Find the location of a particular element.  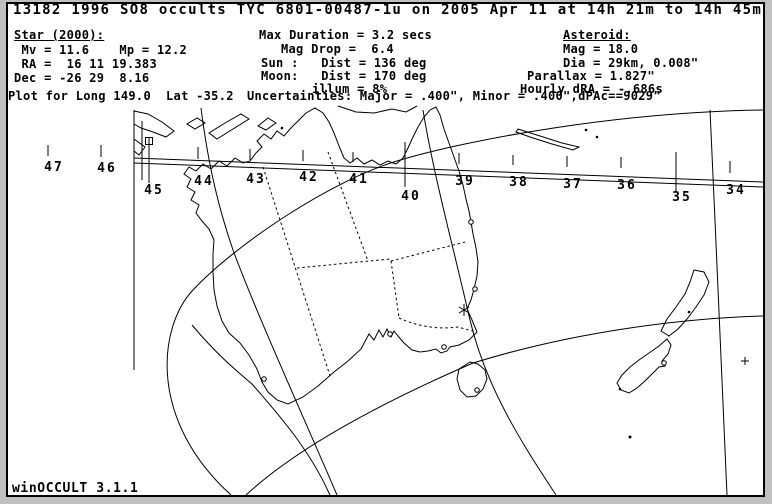

minute-label-46: 46 is located at coordinates (107, 168).